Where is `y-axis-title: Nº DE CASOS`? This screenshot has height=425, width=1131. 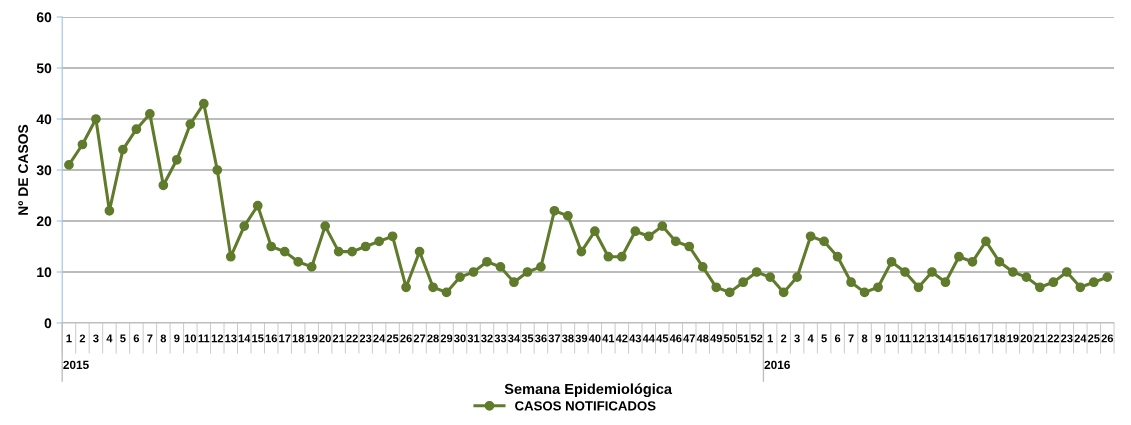 y-axis-title: Nº DE CASOS is located at coordinates (23, 169).